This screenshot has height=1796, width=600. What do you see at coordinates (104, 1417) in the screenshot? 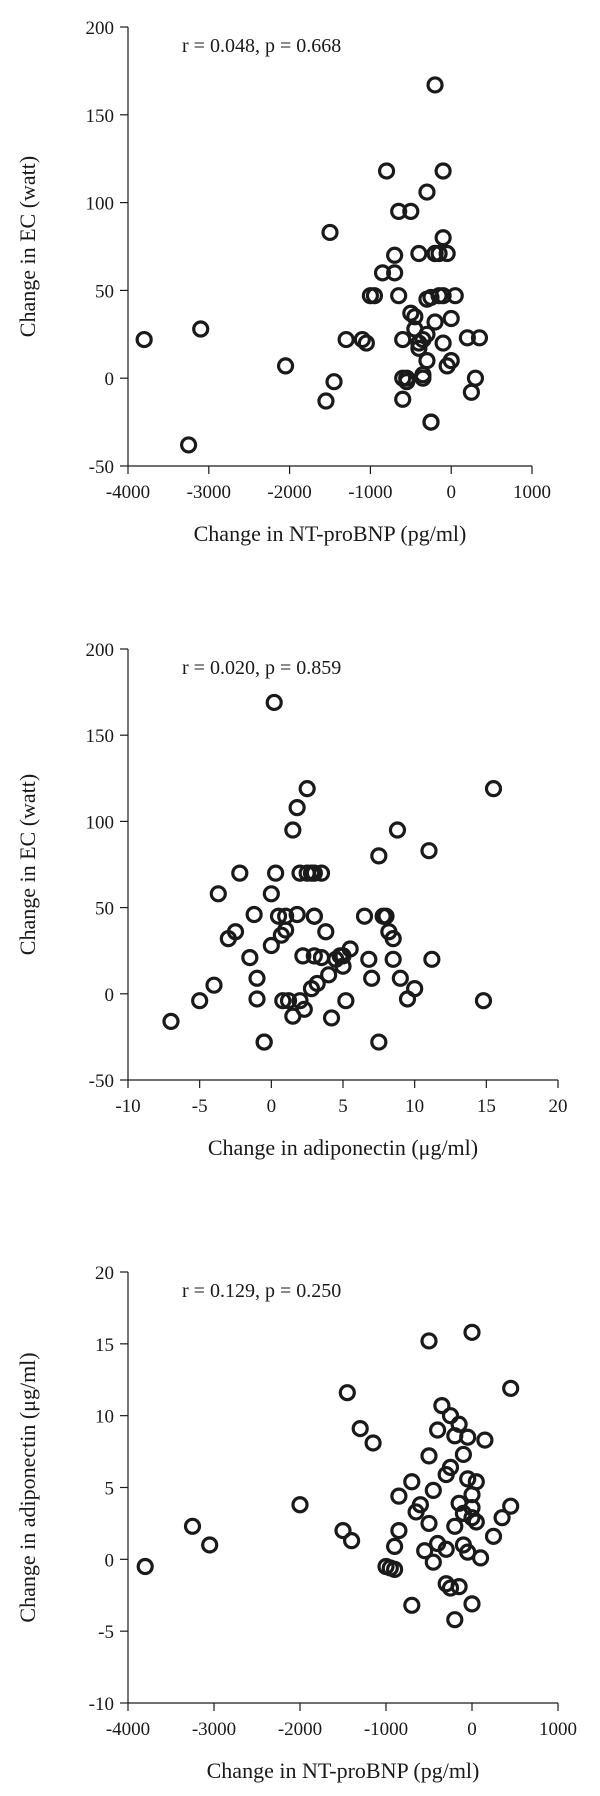
I see `y-tick-label: 10` at bounding box center [104, 1417].